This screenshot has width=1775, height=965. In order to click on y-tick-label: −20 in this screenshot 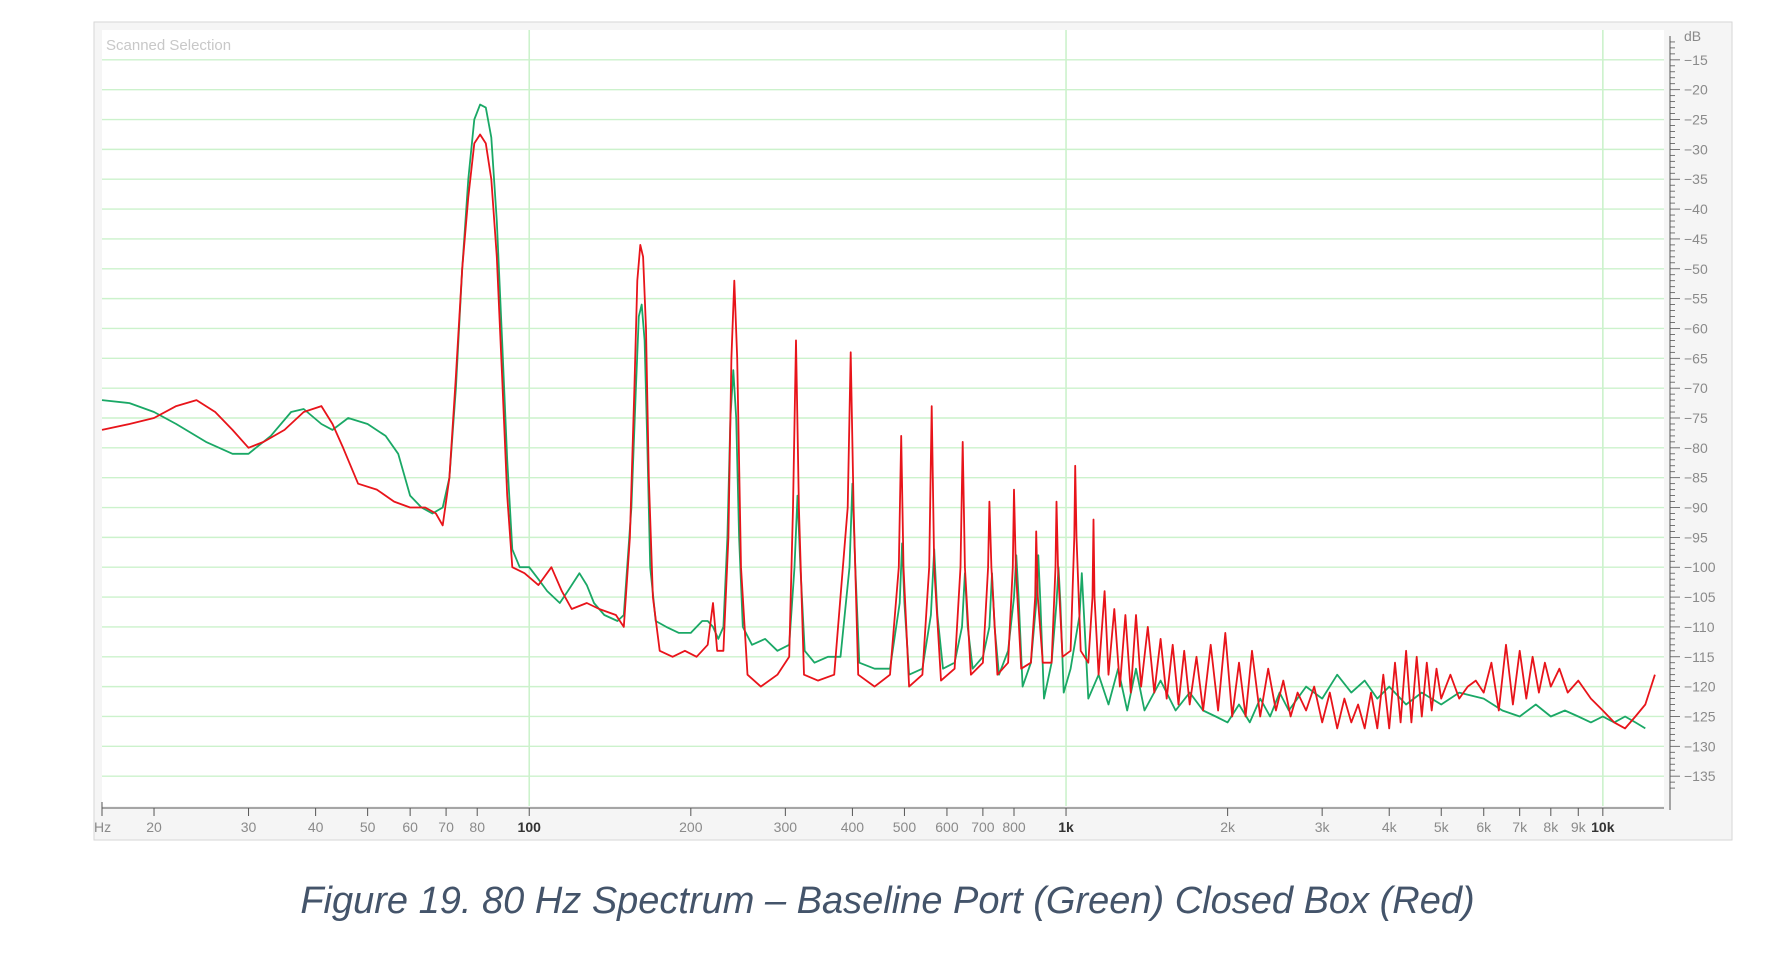, I will do `click(1696, 90)`.